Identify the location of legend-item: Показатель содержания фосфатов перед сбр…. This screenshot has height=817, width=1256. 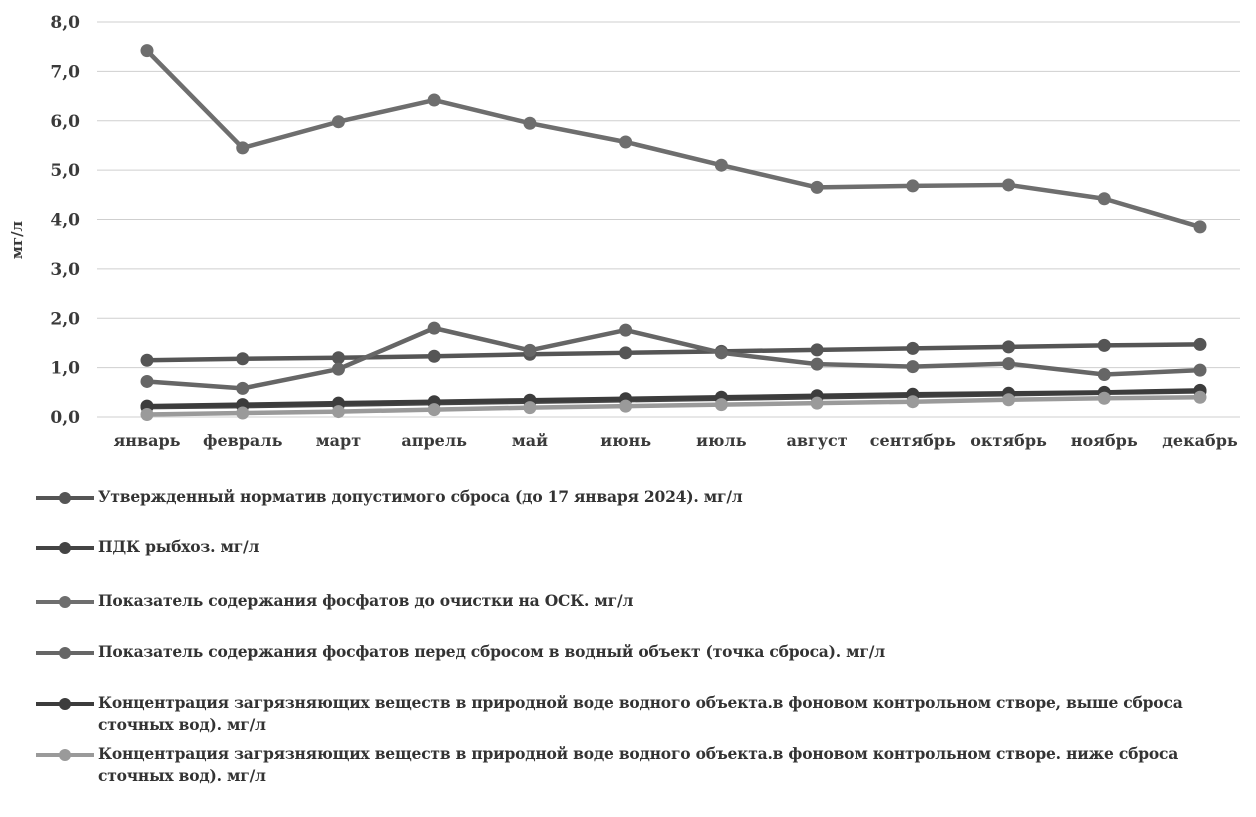
(642, 653).